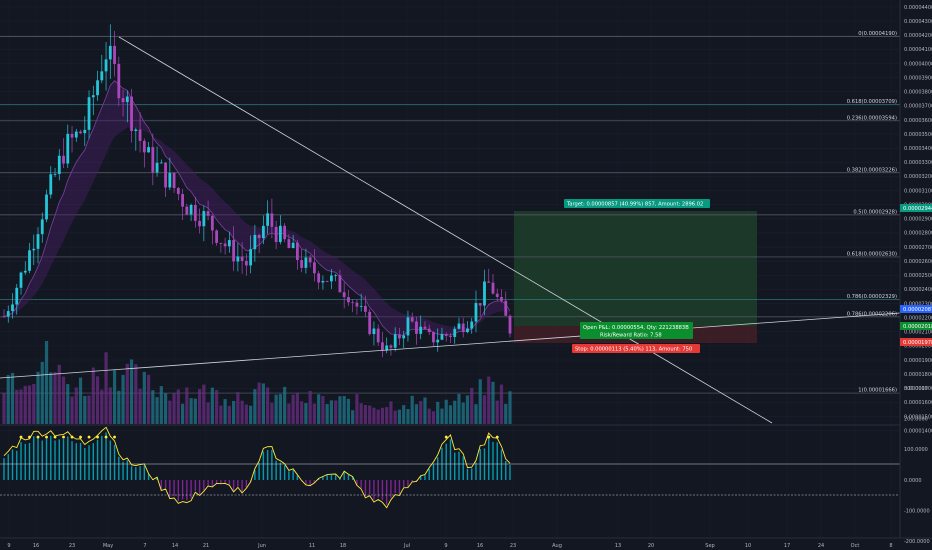 This screenshot has height=550, width=932. Describe the element at coordinates (312, 546) in the screenshot. I see `time-tick-label: 11` at that location.